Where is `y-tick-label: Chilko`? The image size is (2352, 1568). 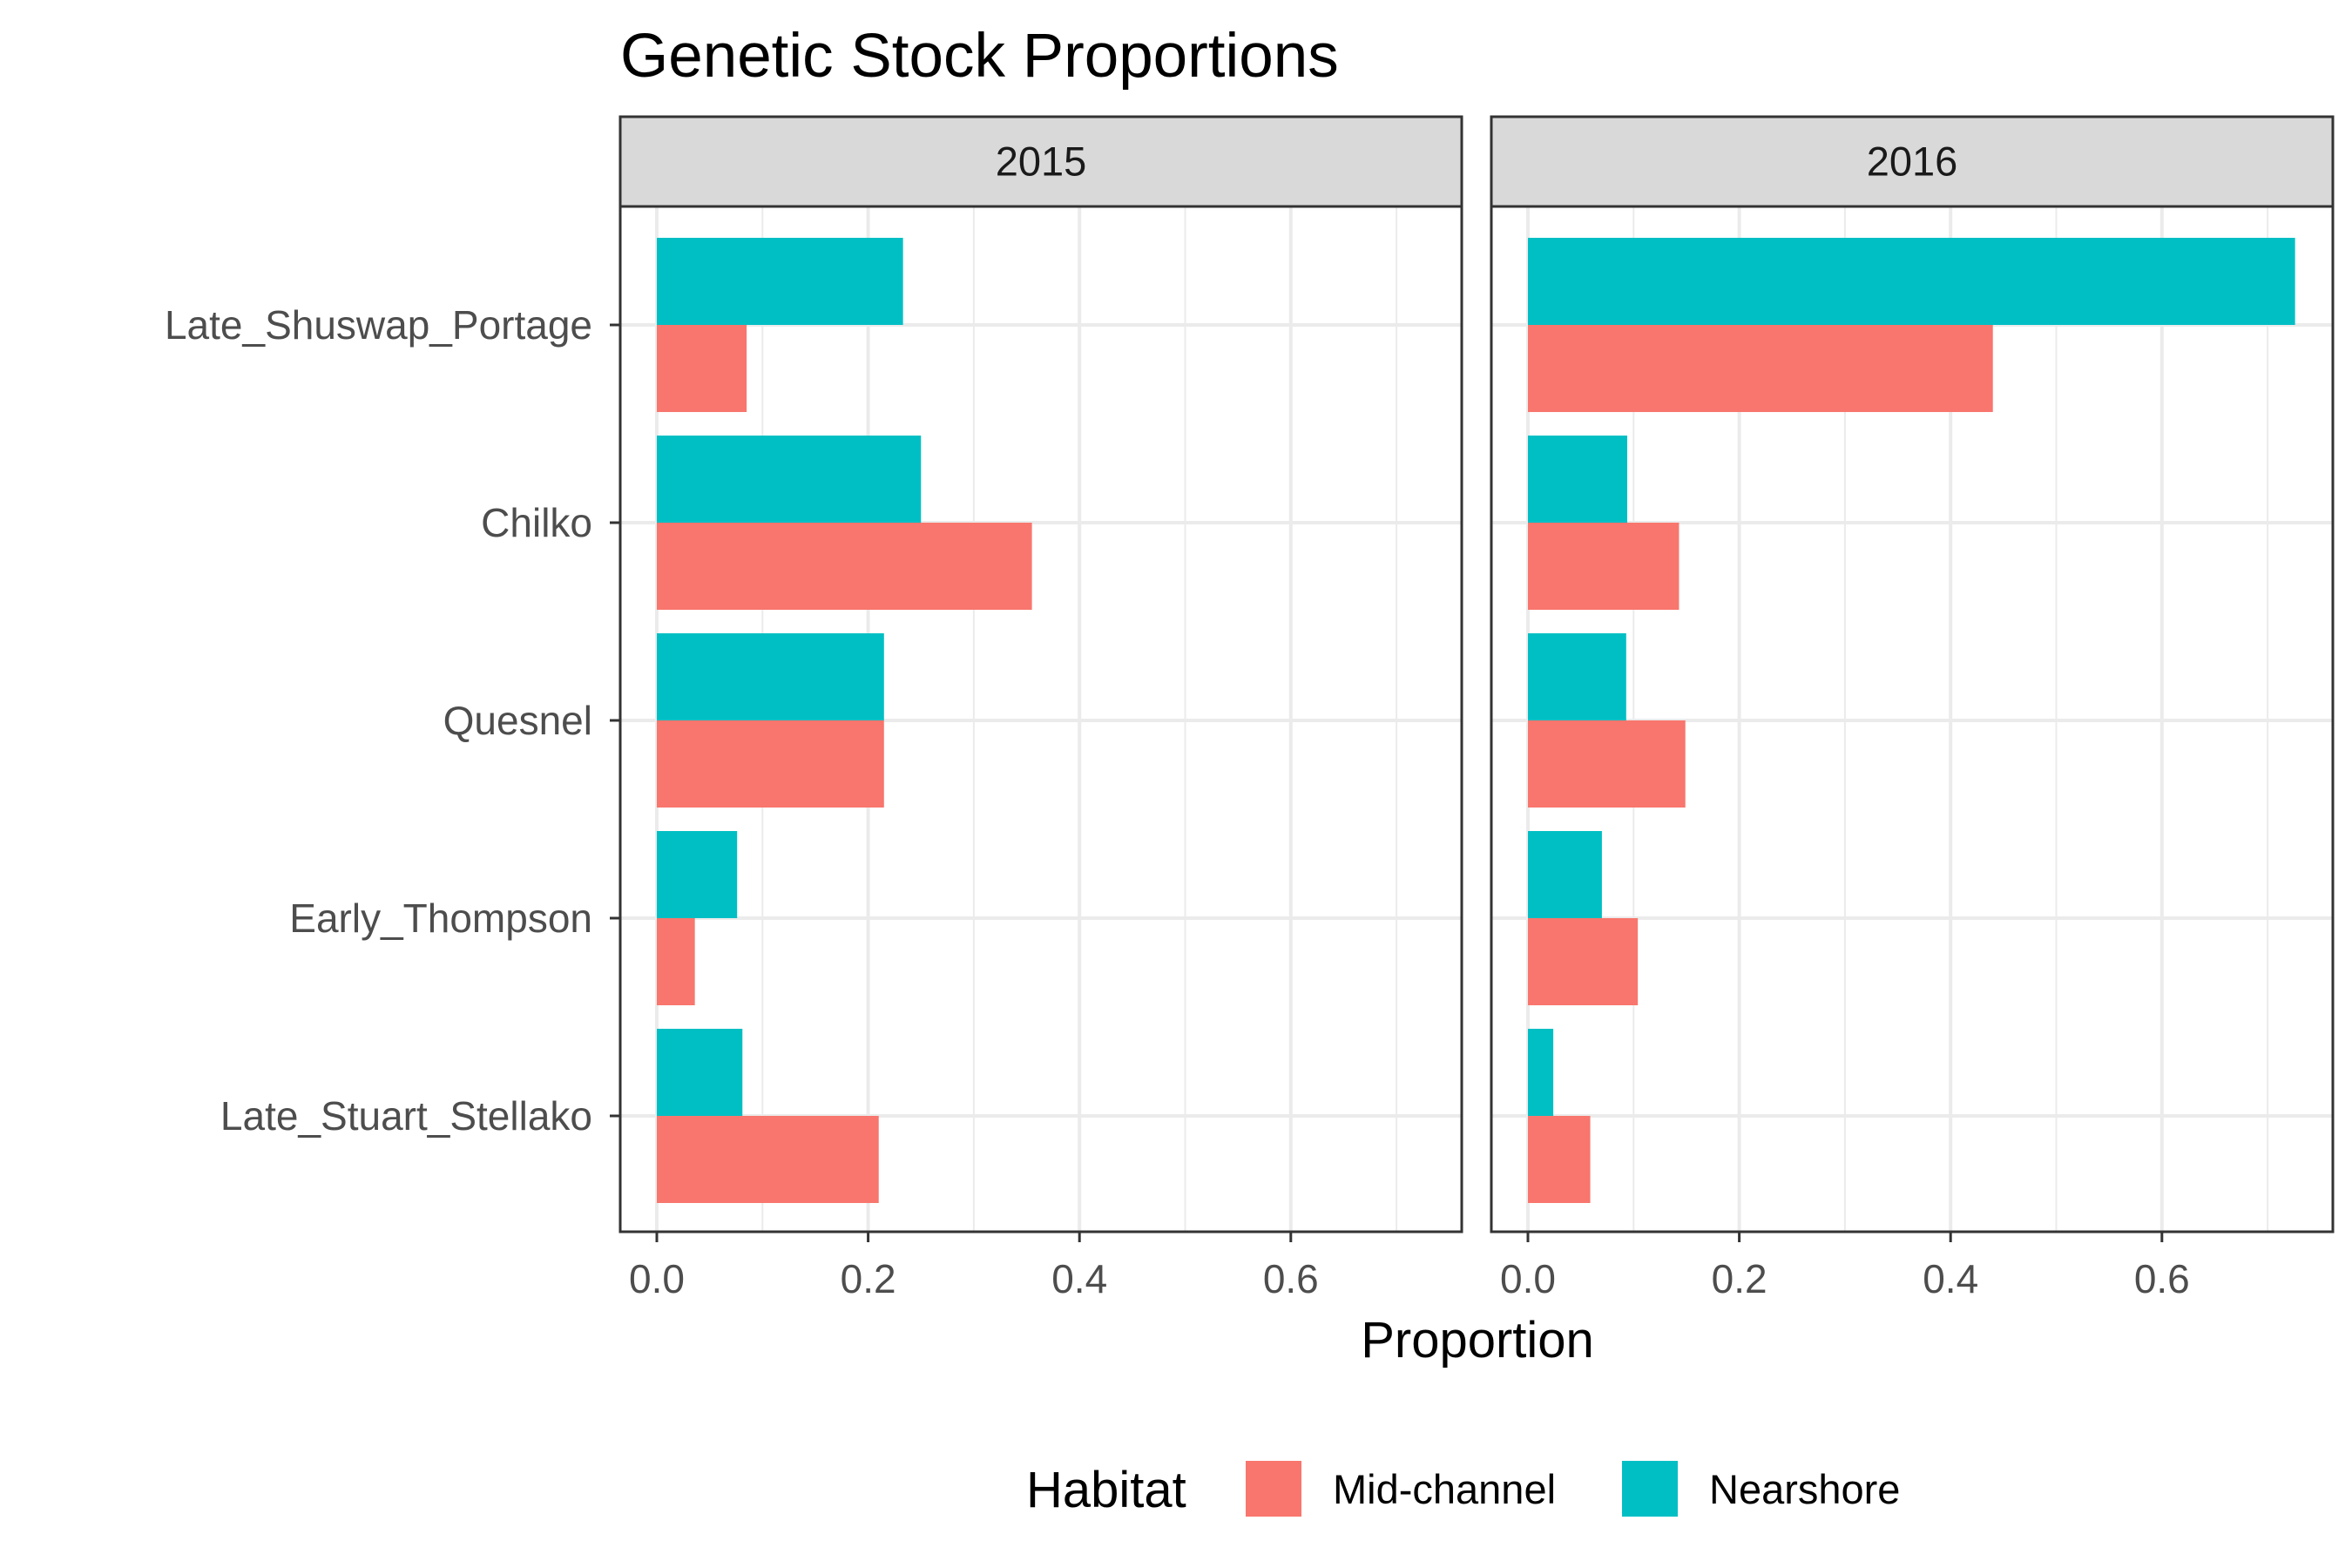 y-tick-label: Chilko is located at coordinates (536, 522).